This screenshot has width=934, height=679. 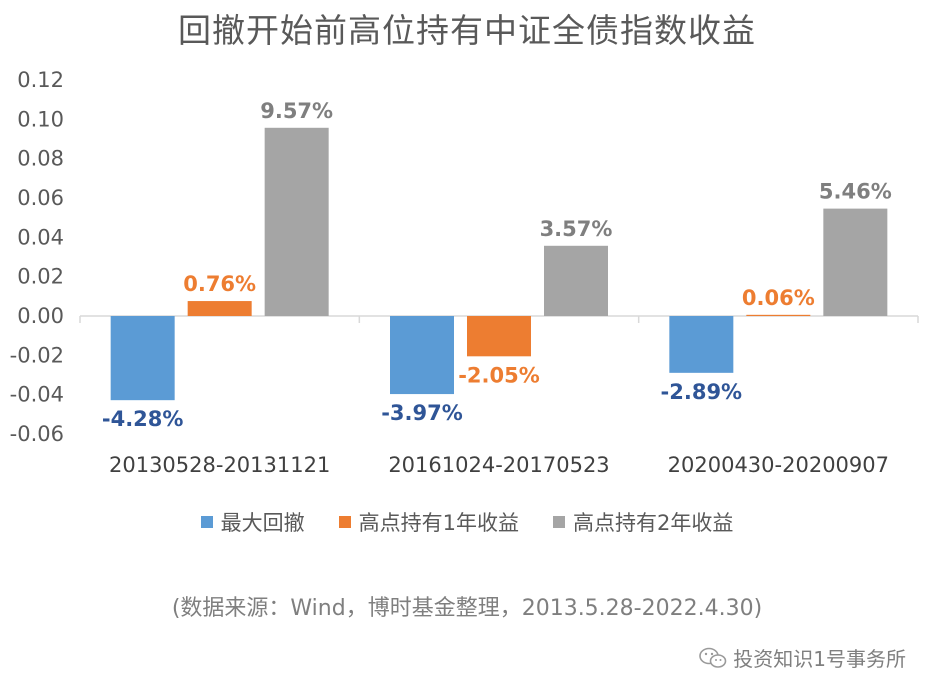 What do you see at coordinates (37, 355) in the screenshot?
I see `y-tick-label: -0.02` at bounding box center [37, 355].